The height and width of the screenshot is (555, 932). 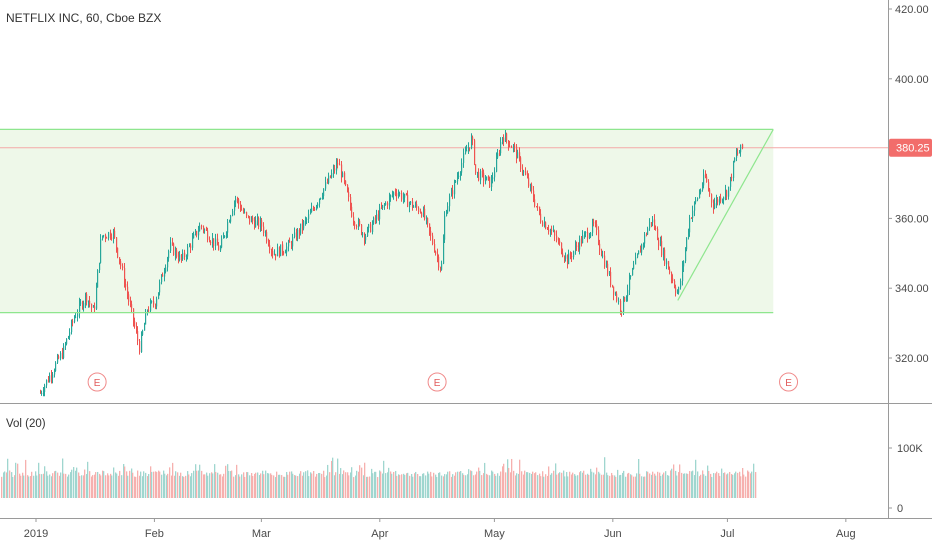 I want to click on time-tick-label: Feb, so click(x=154, y=534).